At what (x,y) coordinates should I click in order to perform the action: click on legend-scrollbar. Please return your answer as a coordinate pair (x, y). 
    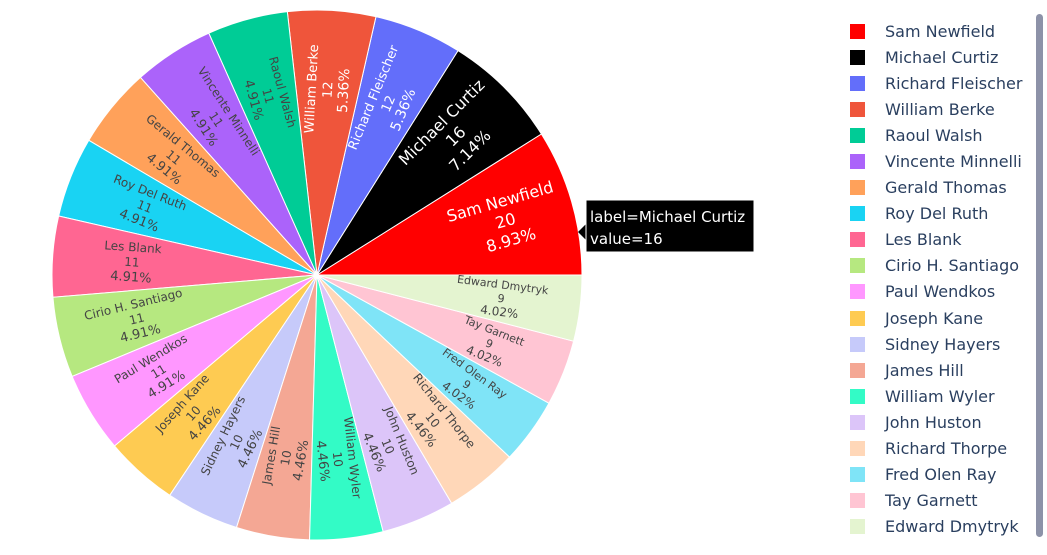
    Looking at the image, I should click on (1039, 275).